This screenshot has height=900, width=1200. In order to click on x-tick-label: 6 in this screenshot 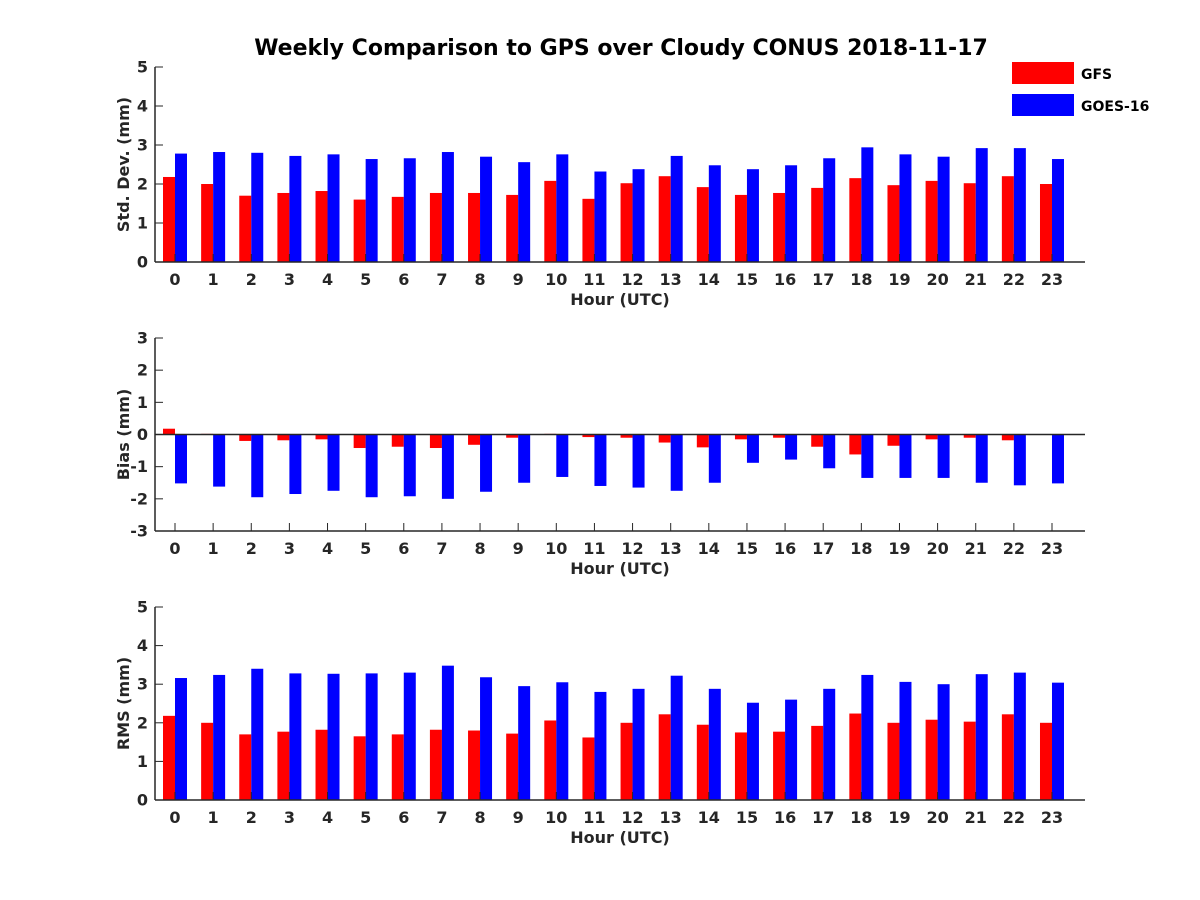, I will do `click(403, 548)`.